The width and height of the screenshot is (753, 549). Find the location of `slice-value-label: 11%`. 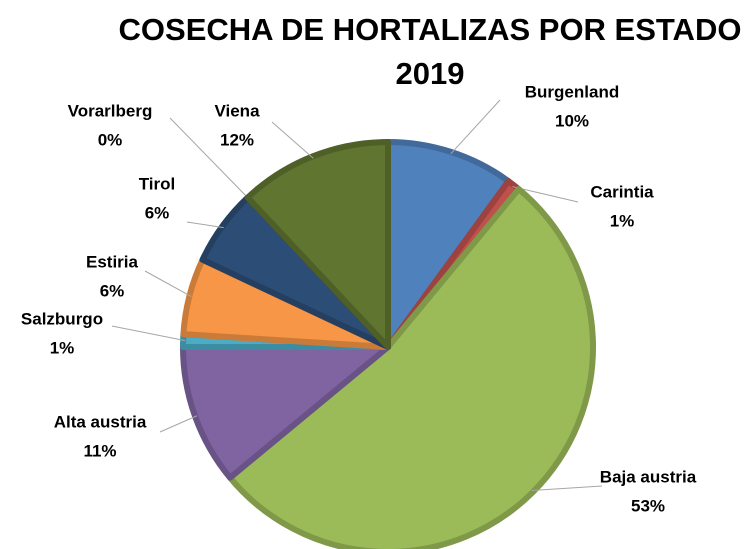

slice-value-label: 11% is located at coordinates (99, 450).